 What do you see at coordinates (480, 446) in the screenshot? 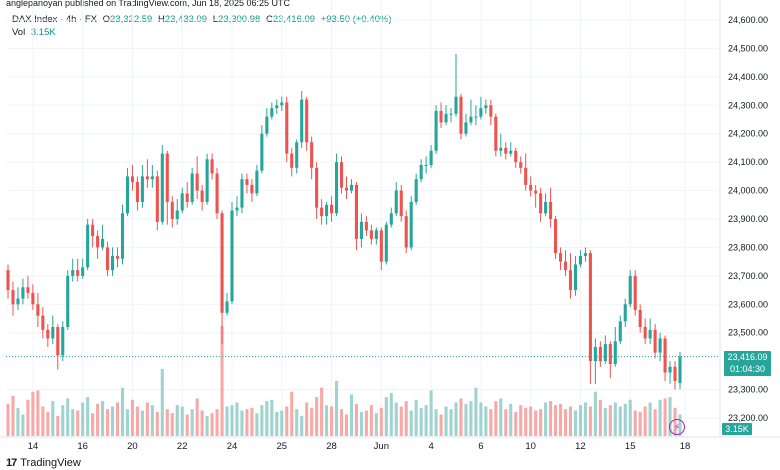
I see `x-tick-label: 6` at bounding box center [480, 446].